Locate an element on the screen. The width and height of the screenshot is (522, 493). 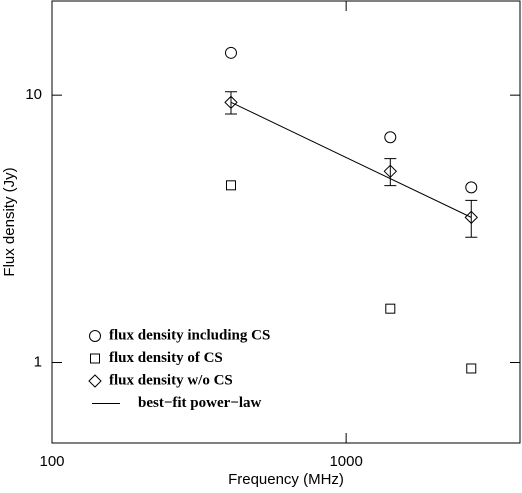
fit-line is located at coordinates (351, 159).